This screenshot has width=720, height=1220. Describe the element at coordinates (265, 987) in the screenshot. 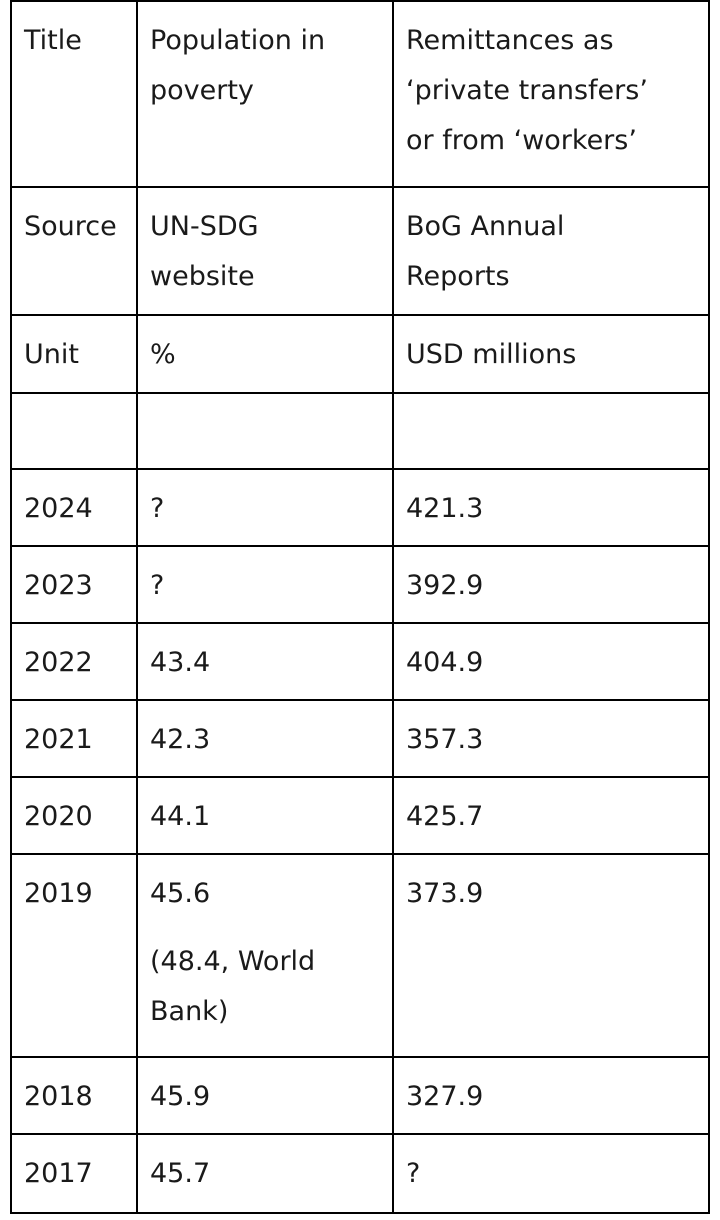

I see `poverty-note: (48.4, World Bank)` at that location.